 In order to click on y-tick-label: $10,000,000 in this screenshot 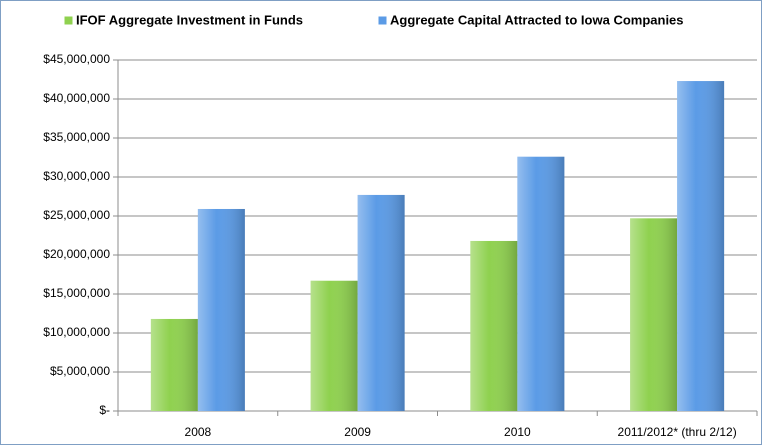, I will do `click(76, 332)`.